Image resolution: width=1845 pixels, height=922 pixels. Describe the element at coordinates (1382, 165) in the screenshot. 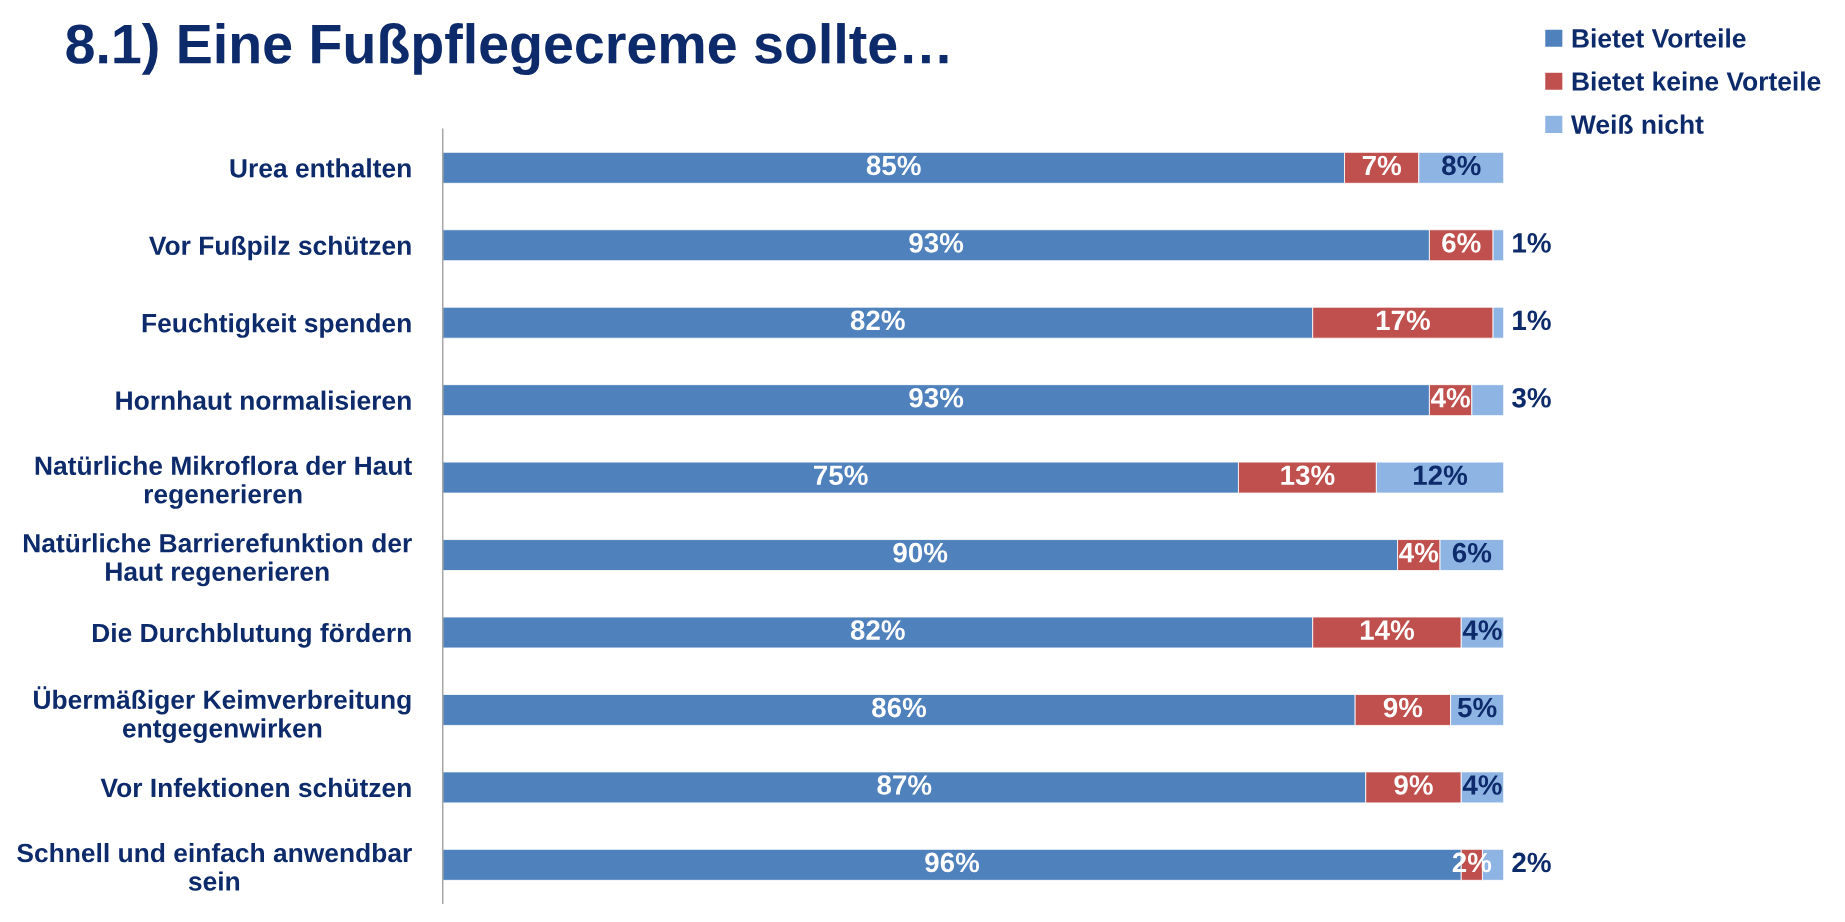

I see `data-label: 7%` at that location.